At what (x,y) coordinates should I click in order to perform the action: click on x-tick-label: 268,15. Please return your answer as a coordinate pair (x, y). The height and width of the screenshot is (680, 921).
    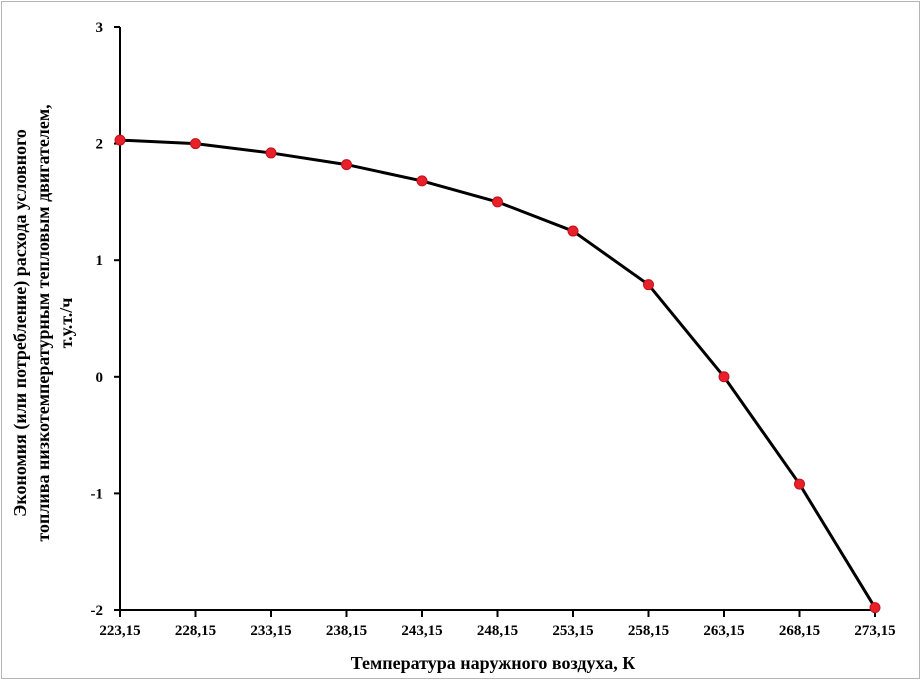
    Looking at the image, I should click on (799, 631).